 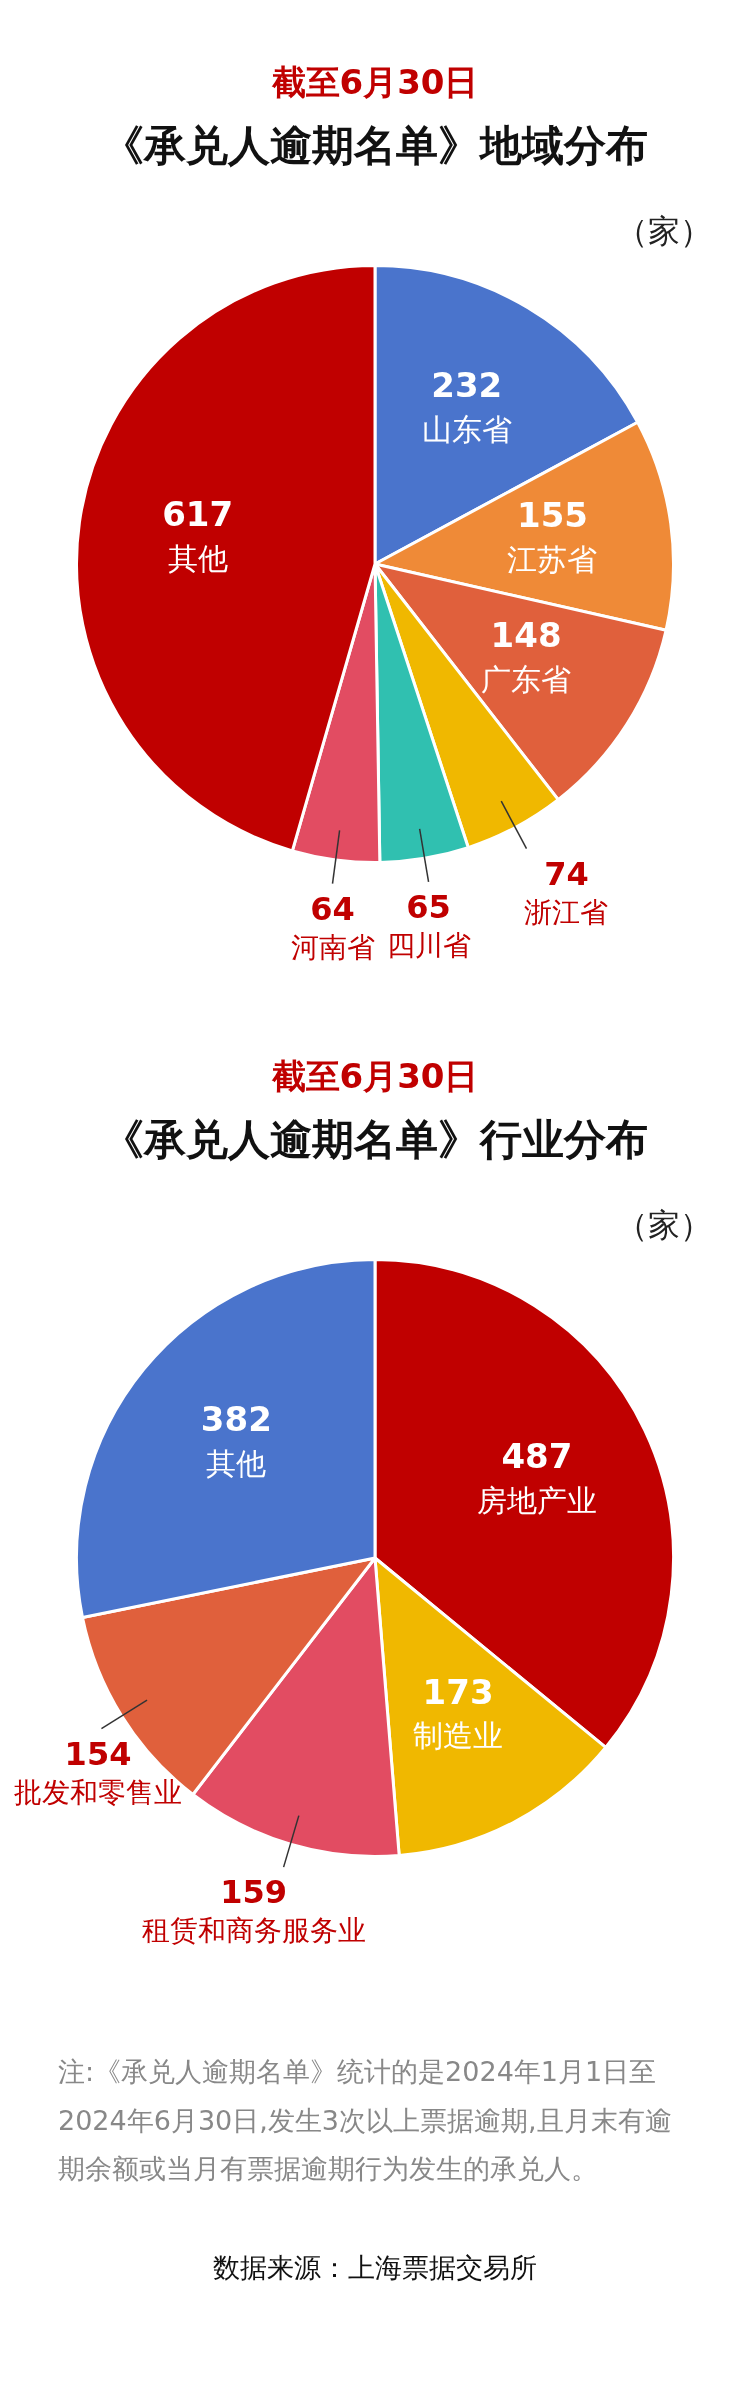 What do you see at coordinates (365, 2121) in the screenshot?
I see `text: 注:《承兑人逾期名单》统计的是2024年1月1日至2024年6月30日,发生3次以上票据逾期,且月末有逾期余额或当月有票据逾期行为发生的承兑人。` at bounding box center [365, 2121].